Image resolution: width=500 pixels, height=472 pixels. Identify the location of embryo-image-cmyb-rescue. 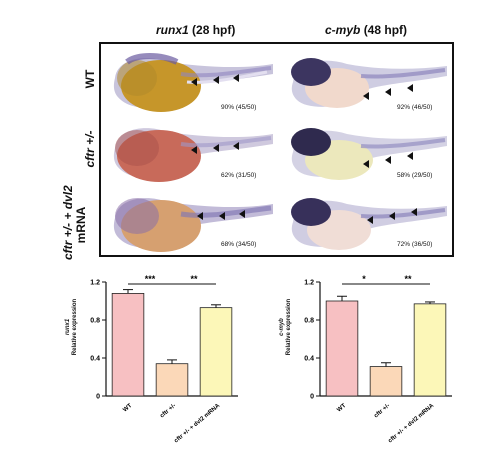
(366, 220).